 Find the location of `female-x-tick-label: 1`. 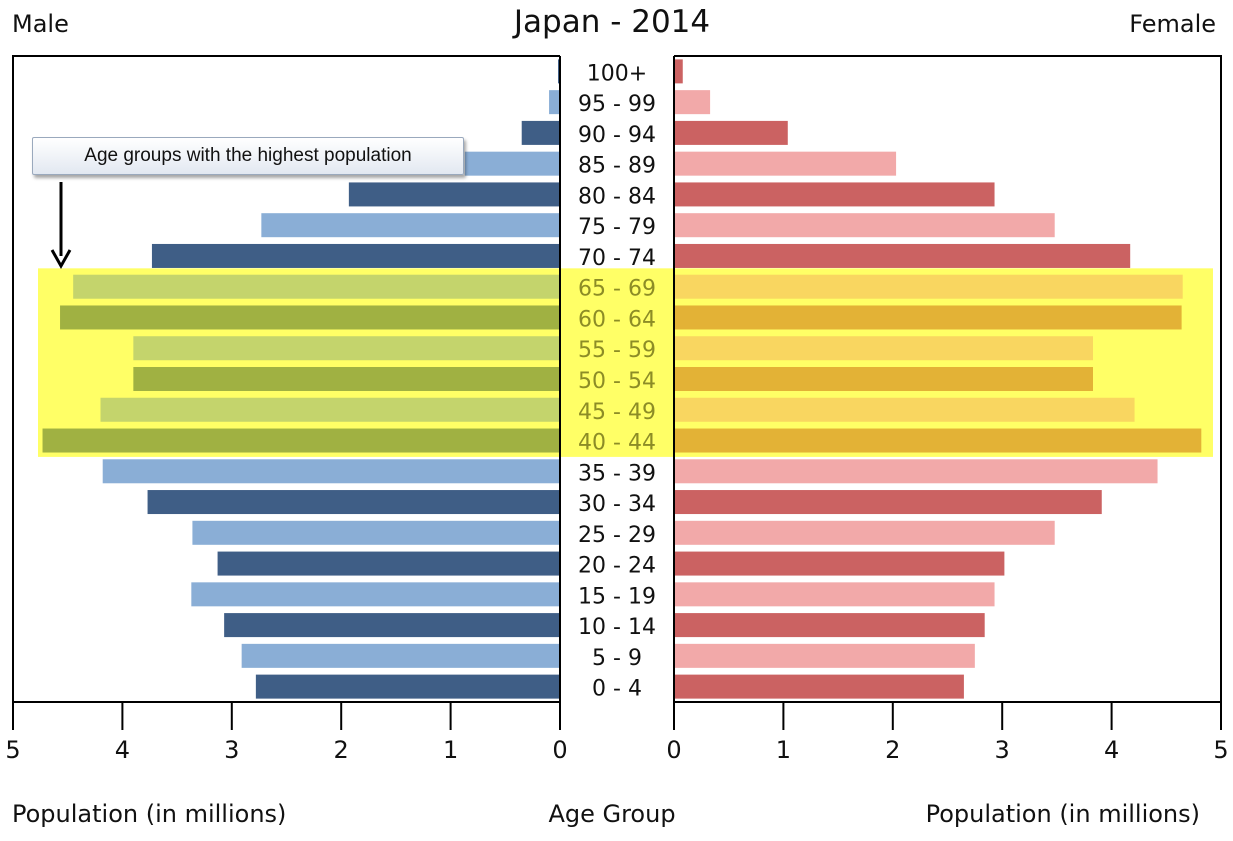

female-x-tick-label: 1 is located at coordinates (783, 750).